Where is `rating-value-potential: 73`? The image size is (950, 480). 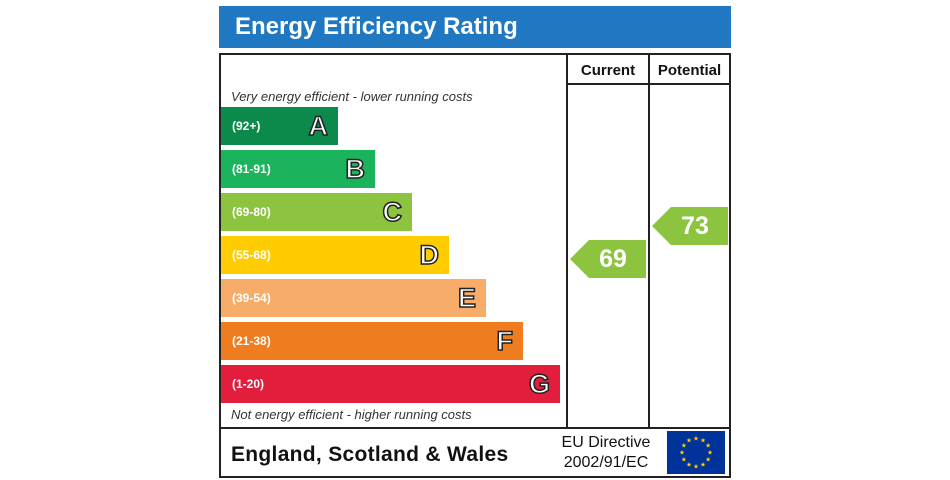
rating-value-potential: 73 is located at coordinates (695, 226).